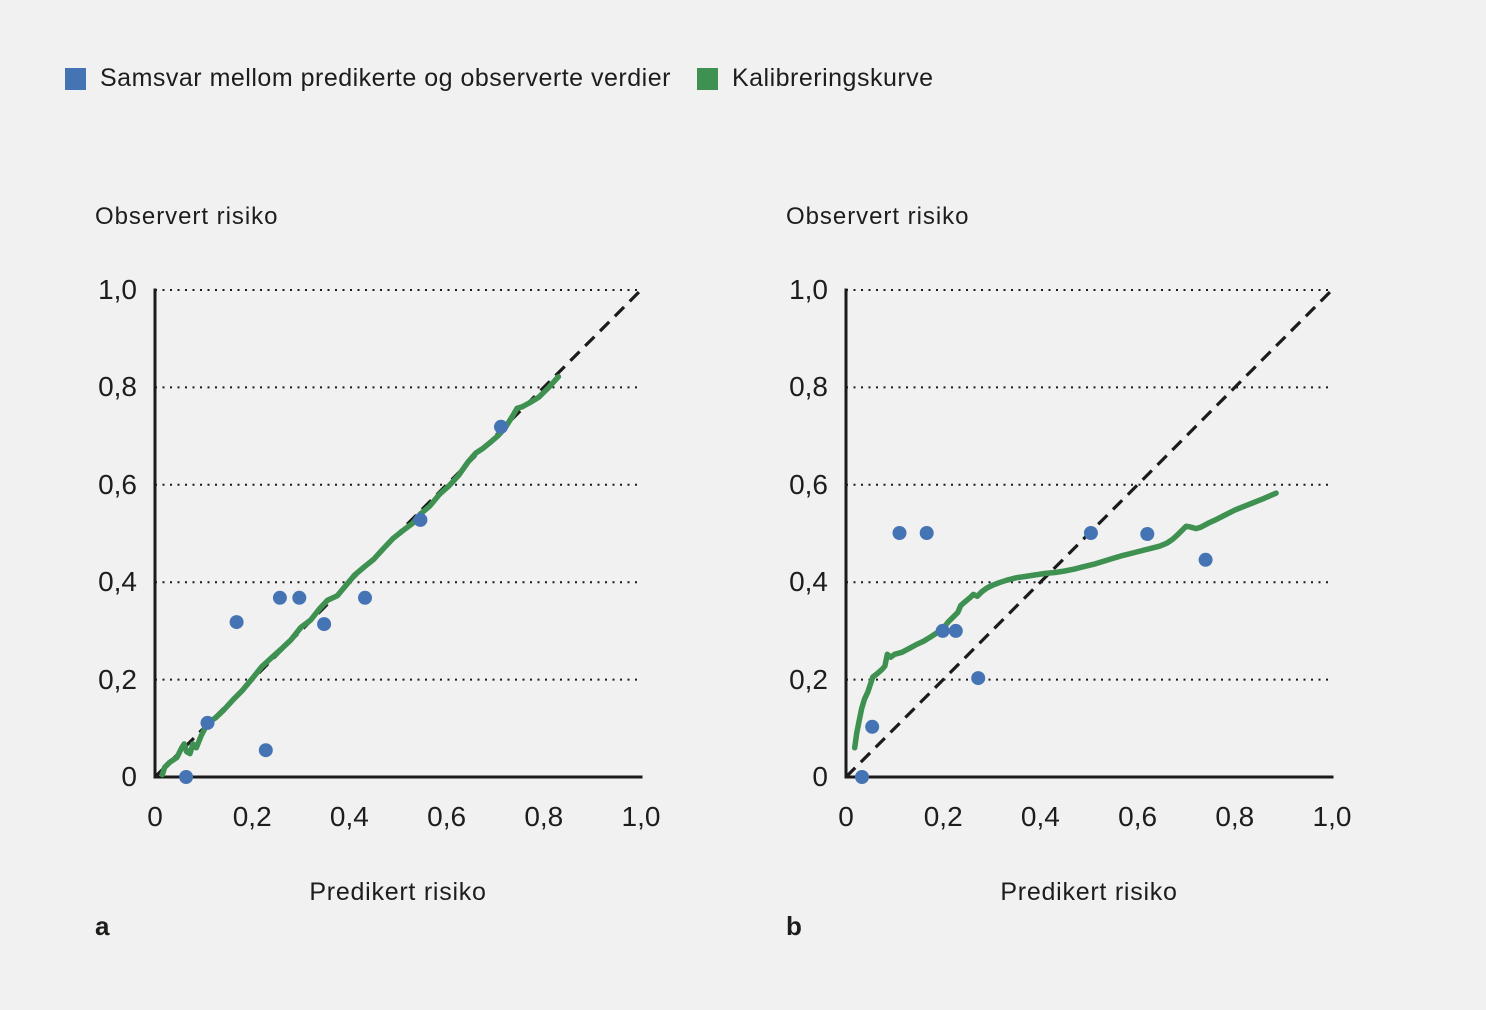 This screenshot has width=1486, height=1010. I want to click on green-square-swatch-icon, so click(707, 78).